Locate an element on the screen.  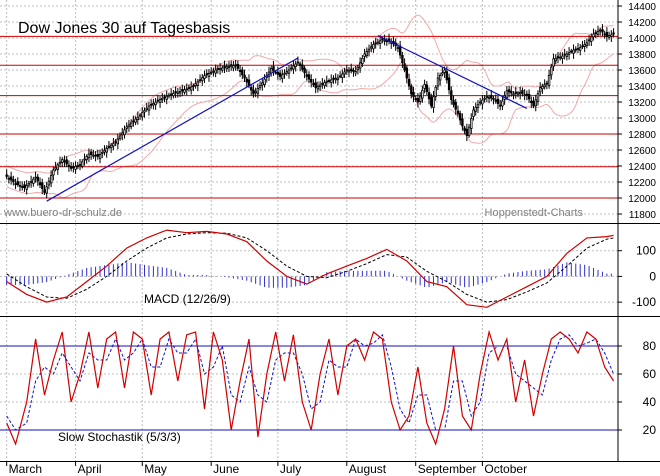
x-tick-label: March is located at coordinates (25, 469).